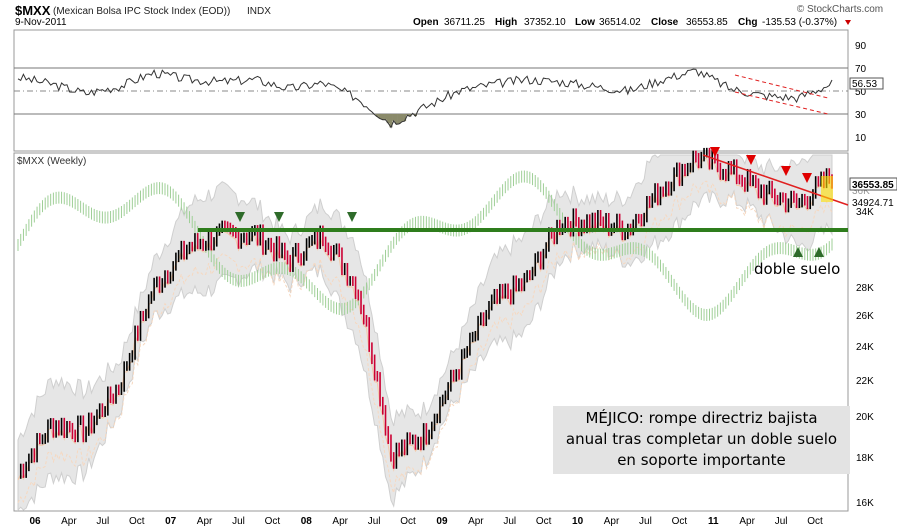  I want to click on rsi-axis: 90 70 50 30 10 56.53, so click(866, 92).